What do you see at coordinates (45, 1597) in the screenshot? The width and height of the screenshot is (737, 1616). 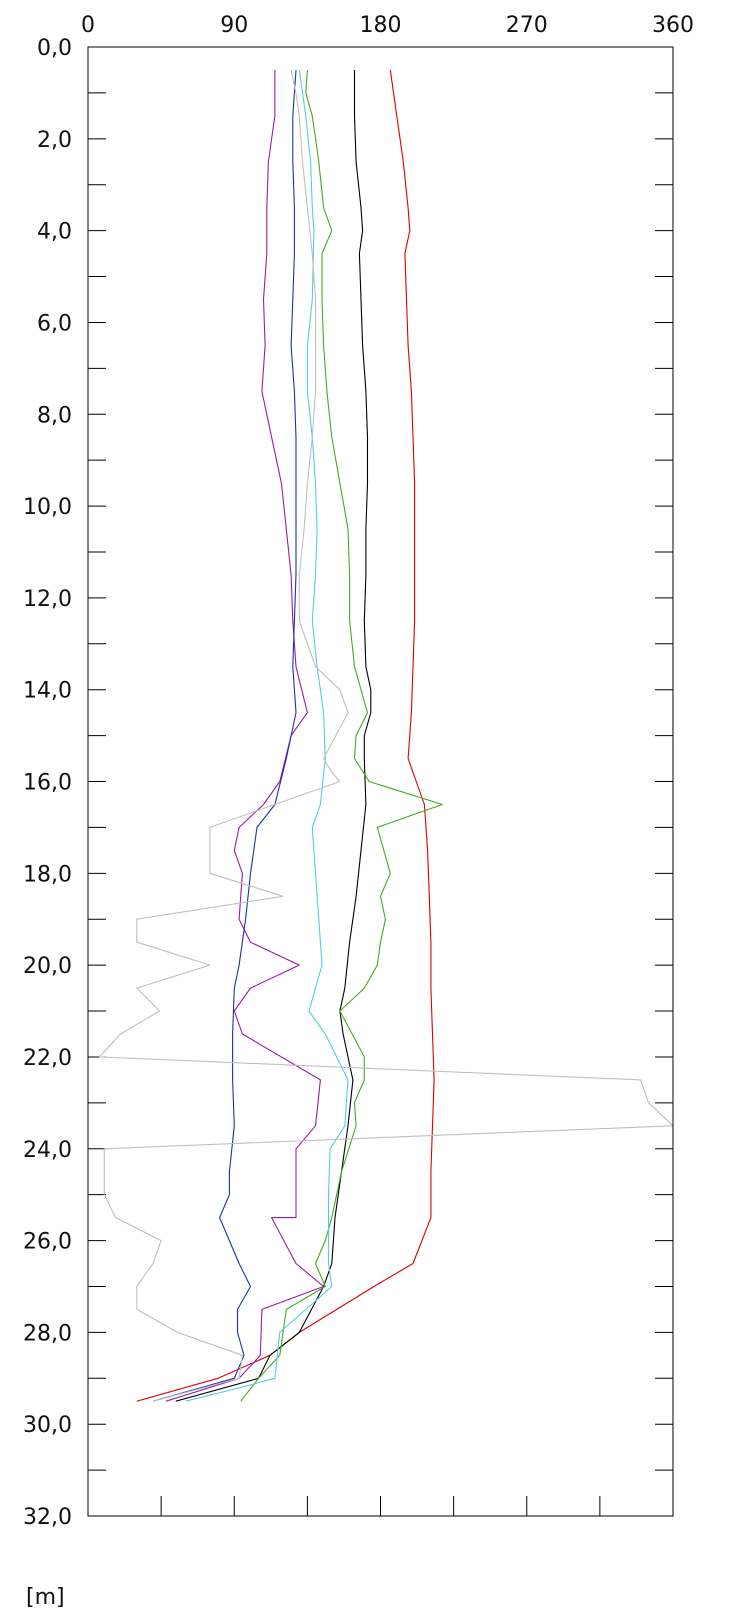 I see `y-unit-label: [m]` at bounding box center [45, 1597].